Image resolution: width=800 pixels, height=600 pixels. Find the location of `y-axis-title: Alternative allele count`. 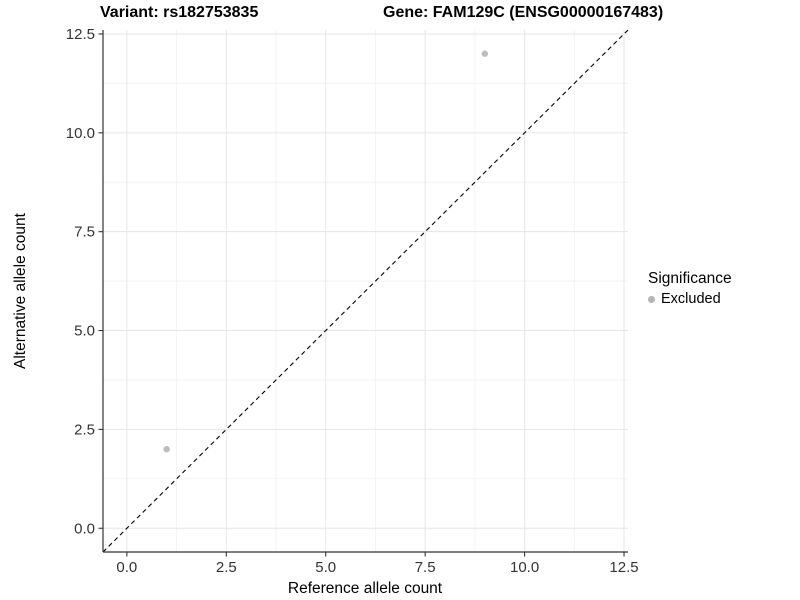

y-axis-title: Alternative allele count is located at coordinates (20, 291).